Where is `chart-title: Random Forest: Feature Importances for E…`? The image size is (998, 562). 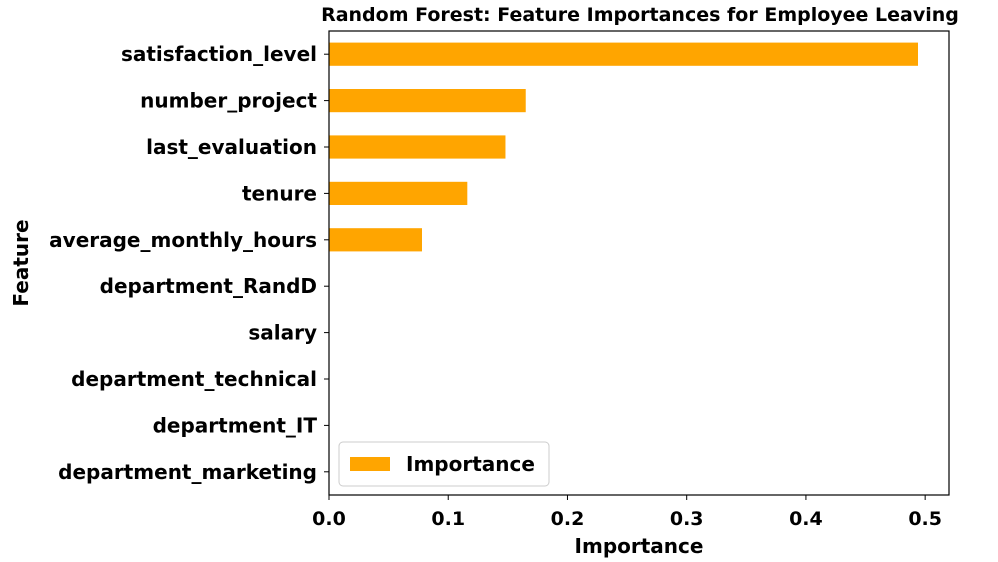
chart-title: Random Forest: Feature Importances for E… is located at coordinates (640, 15).